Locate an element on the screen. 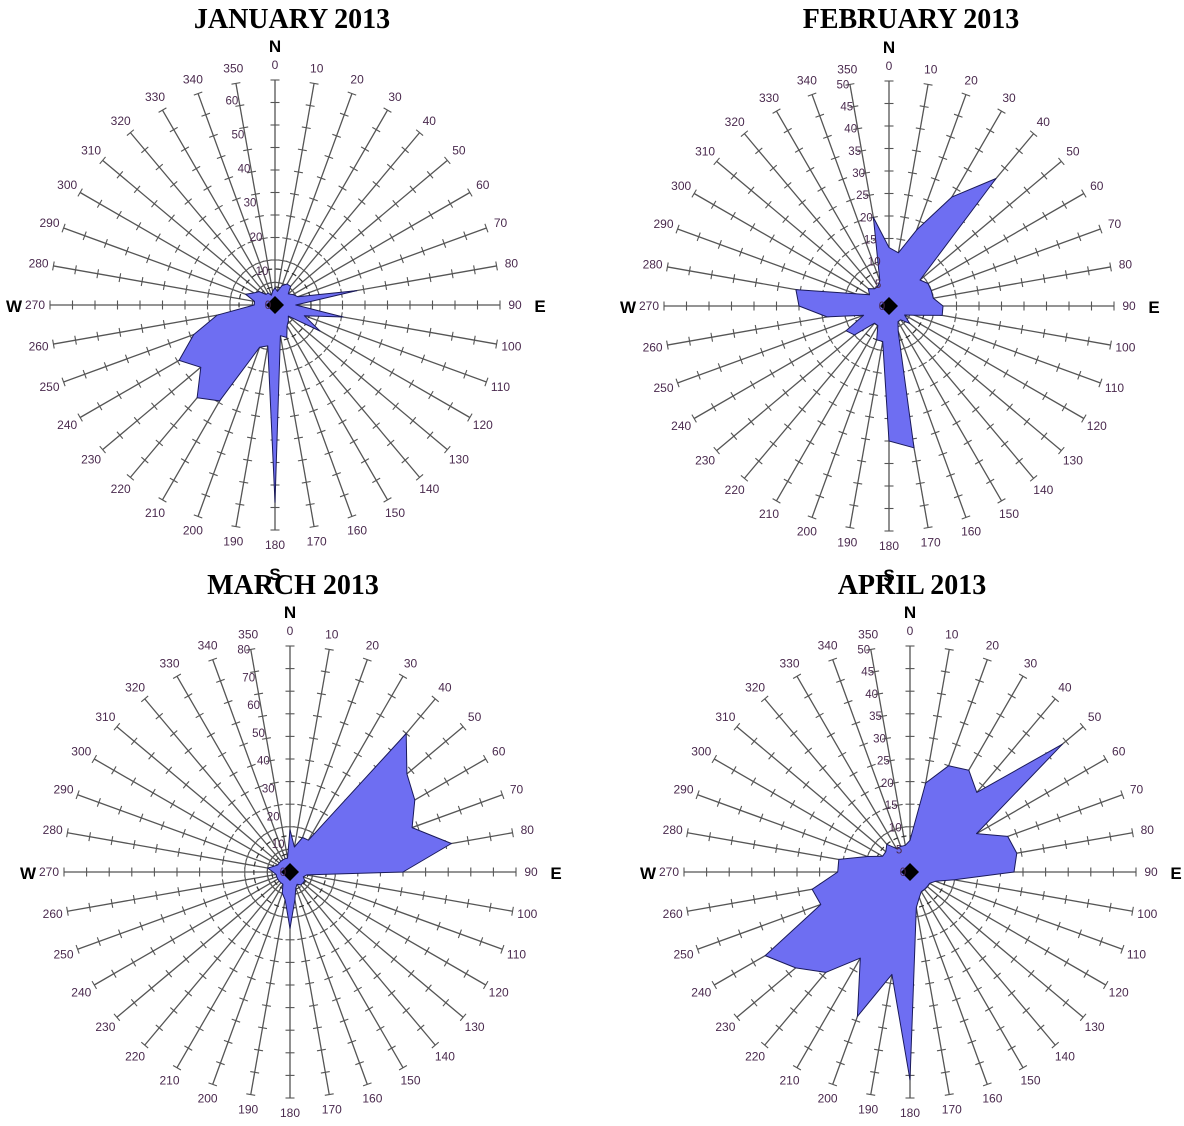 This screenshot has width=1184, height=1126. scale-label: 45 is located at coordinates (867, 673).